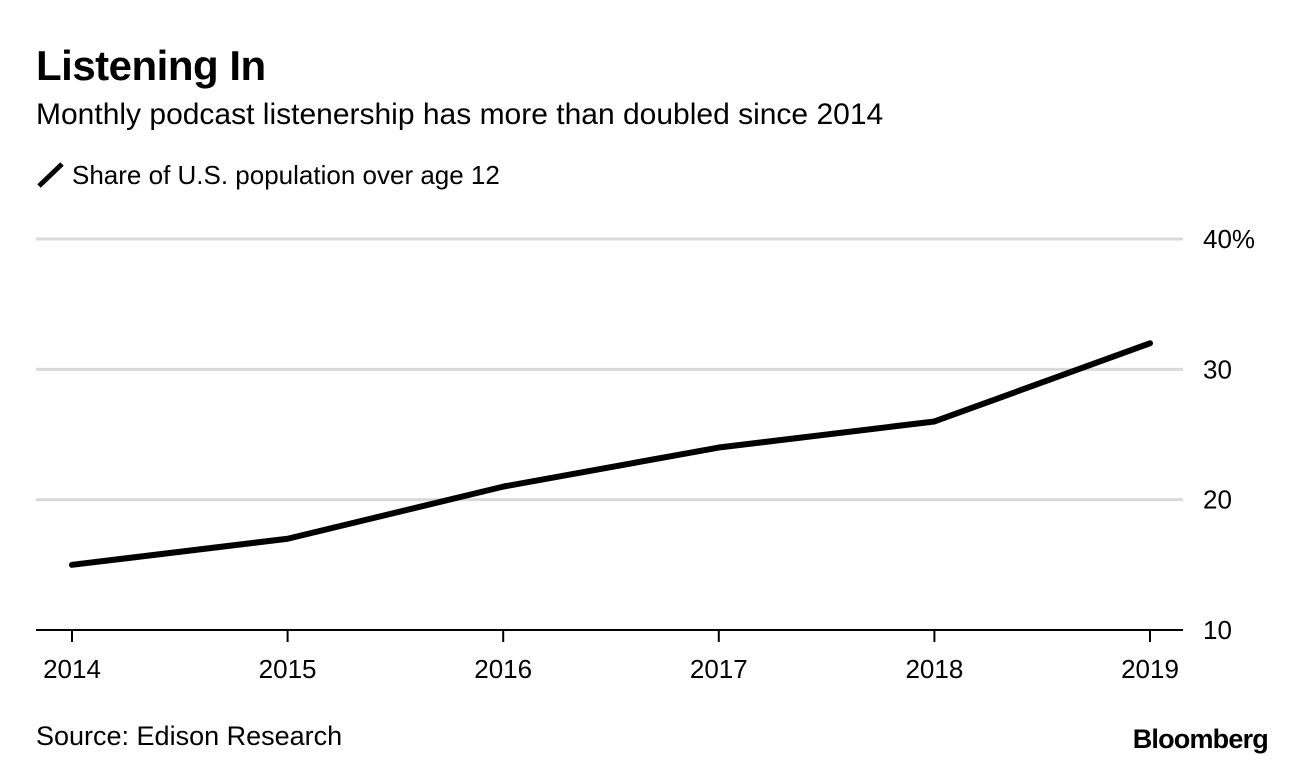 The width and height of the screenshot is (1296, 768). Describe the element at coordinates (719, 669) in the screenshot. I see `x-tick-label-2017: 2017` at that location.